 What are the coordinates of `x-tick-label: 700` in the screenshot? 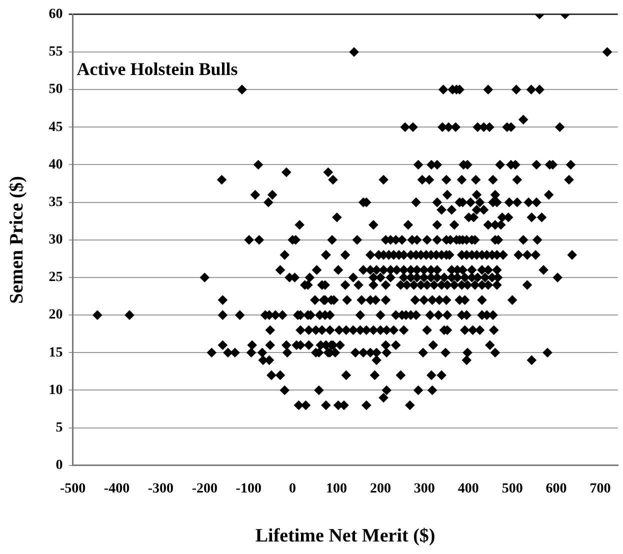 It's located at (600, 488).